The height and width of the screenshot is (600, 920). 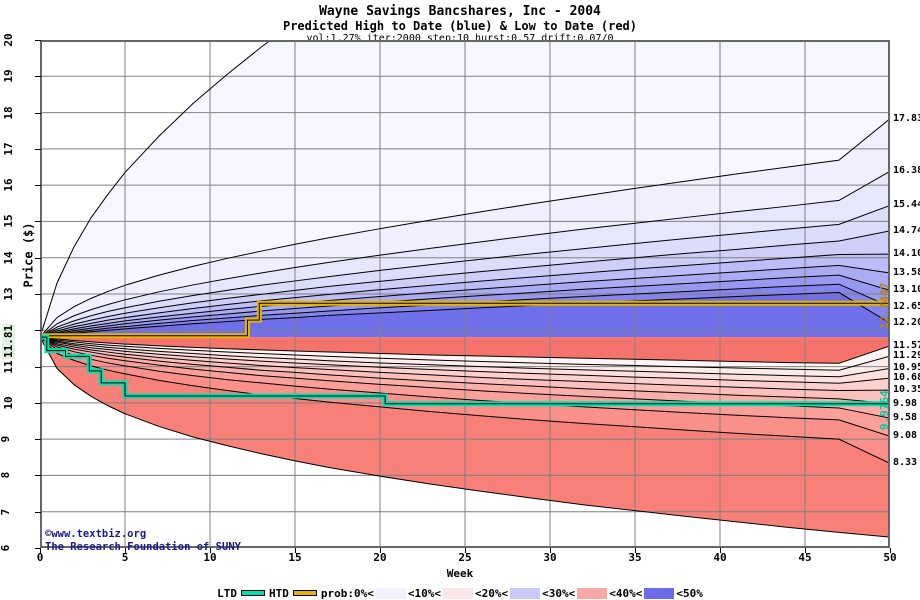 I want to click on right-label-14.74: 14.74, so click(x=906, y=230).